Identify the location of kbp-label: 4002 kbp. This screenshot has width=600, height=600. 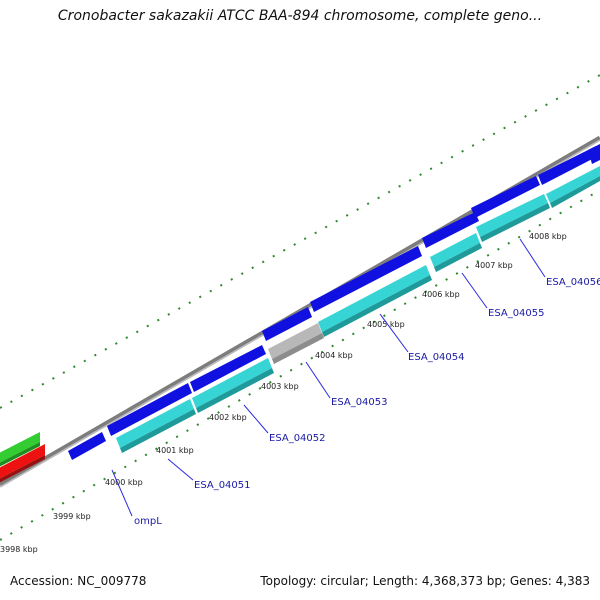
(228, 417).